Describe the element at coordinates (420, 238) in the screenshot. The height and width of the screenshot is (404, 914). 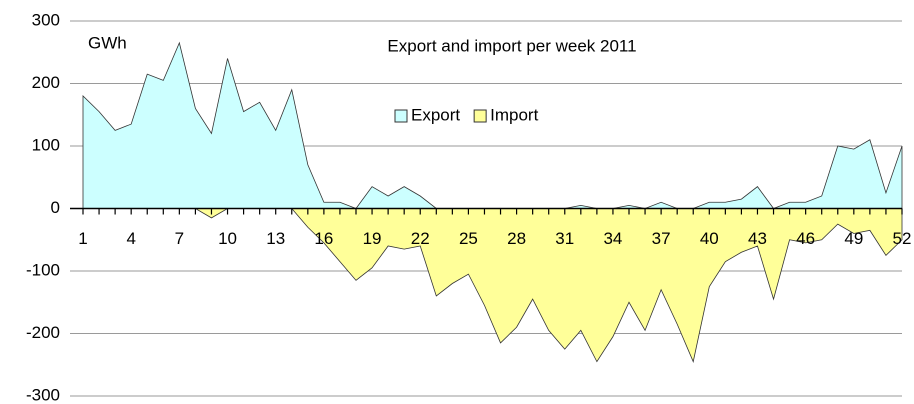
I see `x-tick-label: 22` at that location.